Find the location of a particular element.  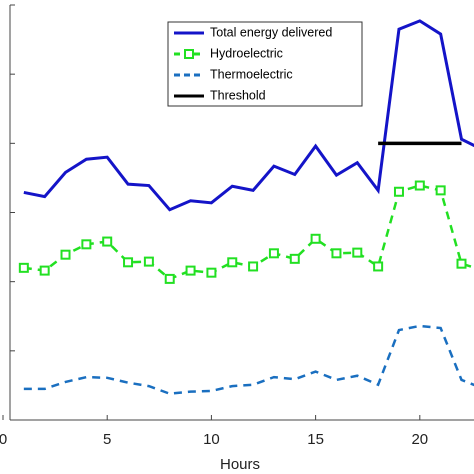

legend-label: Hydroelectric is located at coordinates (246, 53).